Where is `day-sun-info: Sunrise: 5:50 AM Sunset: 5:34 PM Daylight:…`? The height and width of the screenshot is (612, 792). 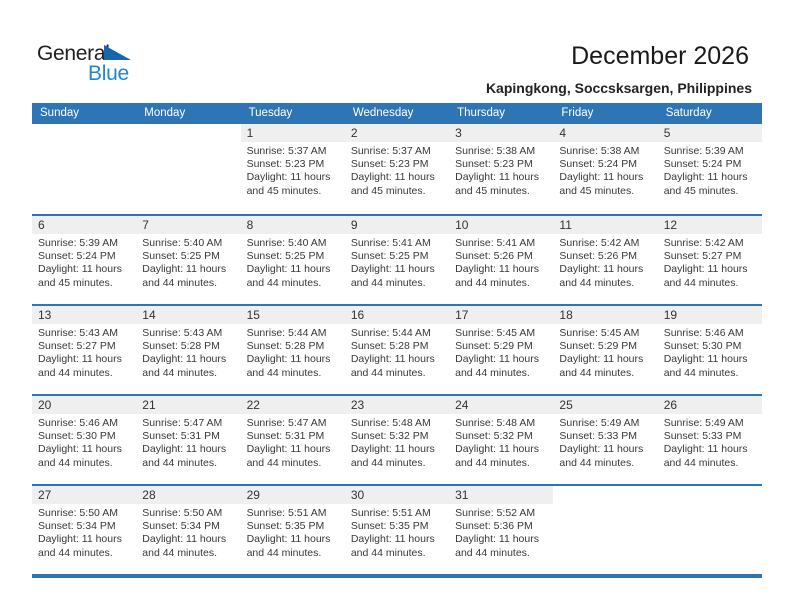
day-sun-info: Sunrise: 5:50 AM Sunset: 5:34 PM Daylight:… is located at coordinates (188, 532).